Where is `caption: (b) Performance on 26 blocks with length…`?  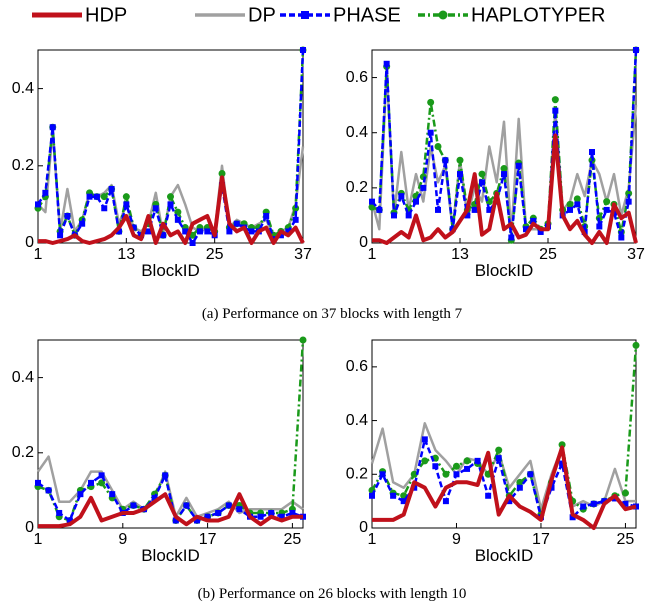 caption: (b) Performance on 26 blocks with length… is located at coordinates (332, 594).